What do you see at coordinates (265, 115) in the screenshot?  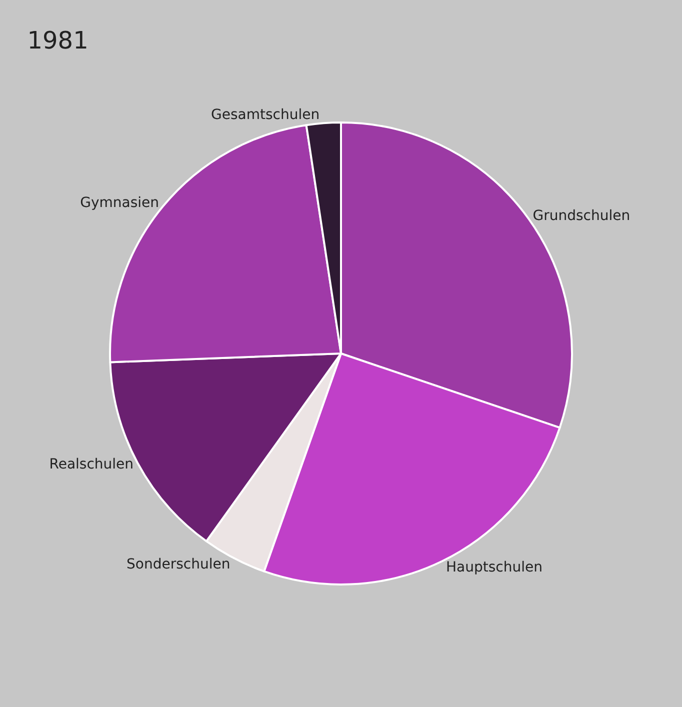 I see `slice-label: Gesamtschulen` at bounding box center [265, 115].